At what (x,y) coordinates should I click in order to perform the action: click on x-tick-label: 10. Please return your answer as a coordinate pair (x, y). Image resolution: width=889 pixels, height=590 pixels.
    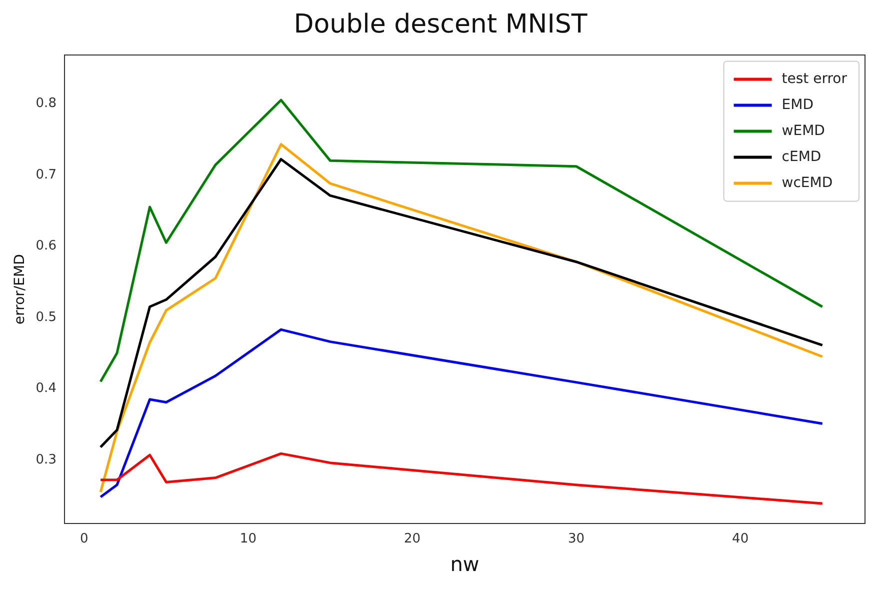
    Looking at the image, I should click on (248, 539).